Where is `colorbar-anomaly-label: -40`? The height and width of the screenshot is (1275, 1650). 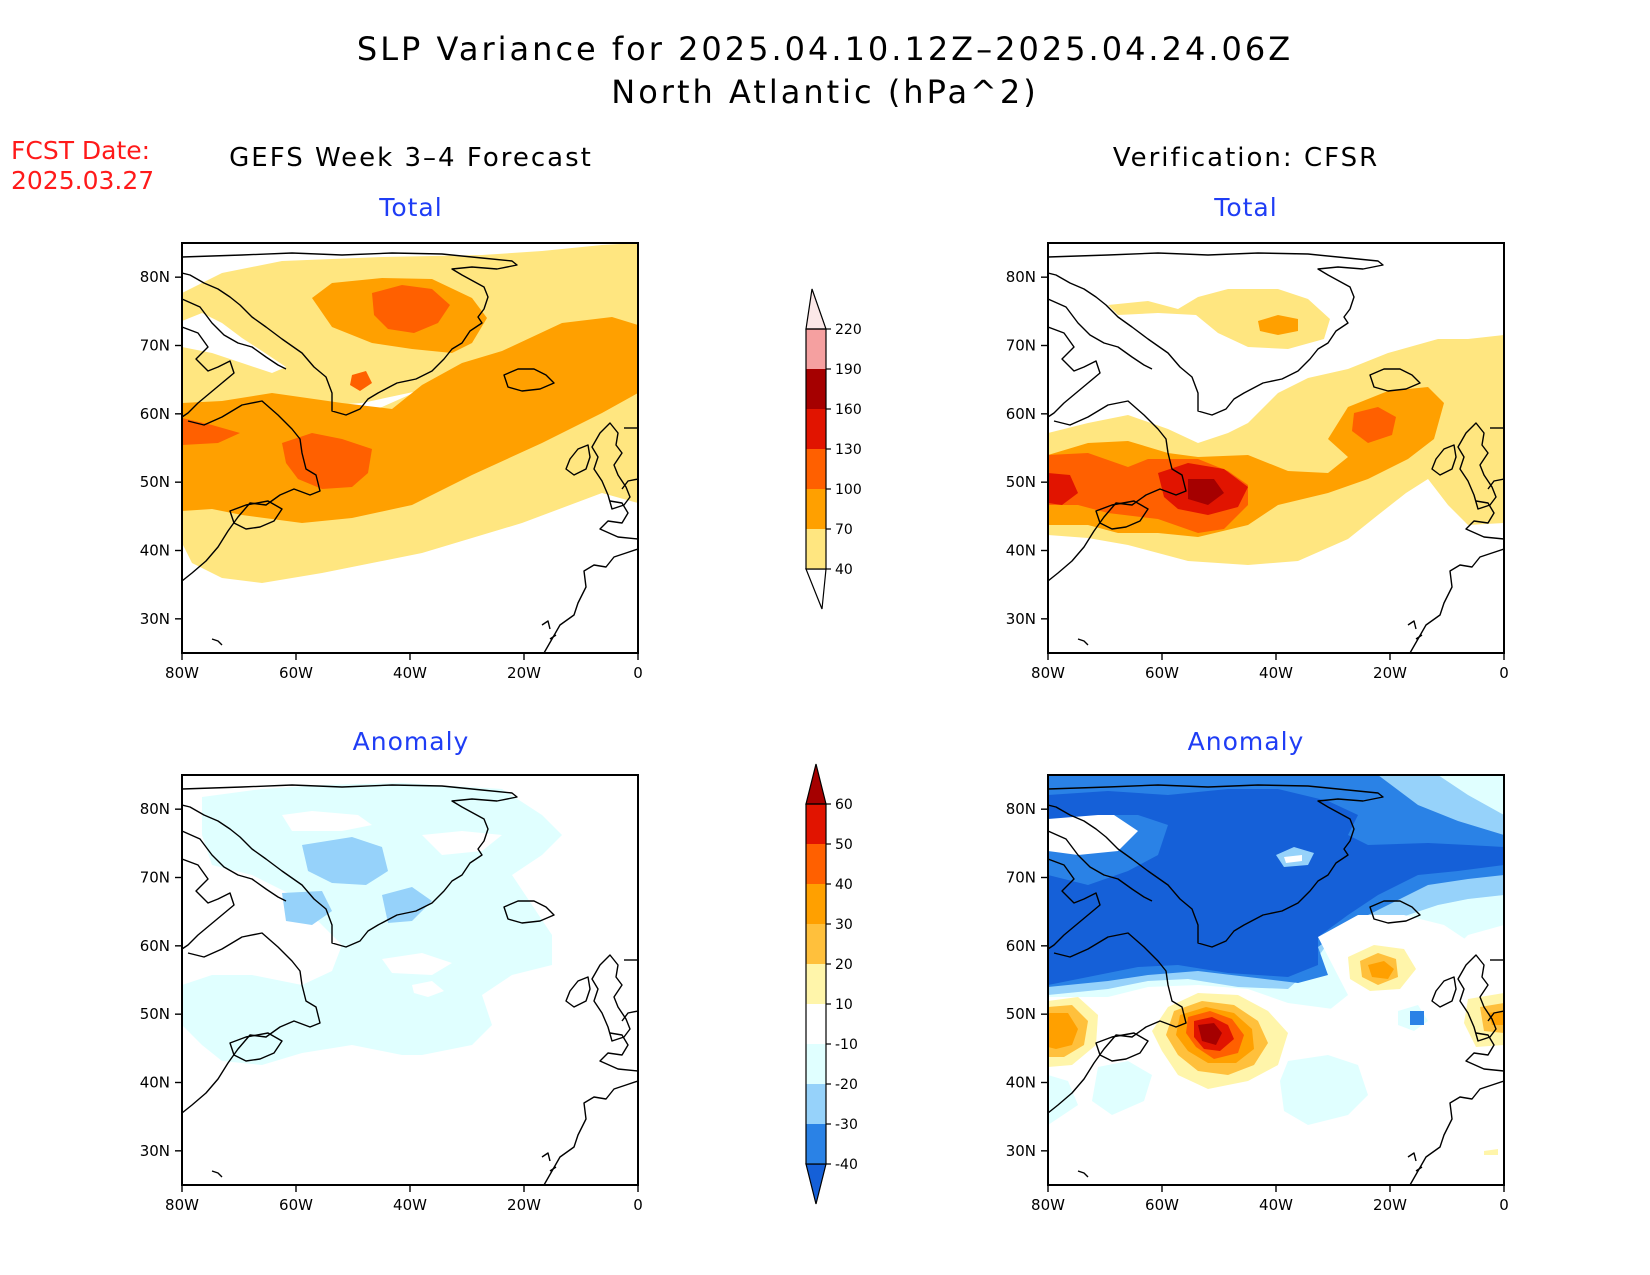 colorbar-anomaly-label: -40 is located at coordinates (846, 1165).